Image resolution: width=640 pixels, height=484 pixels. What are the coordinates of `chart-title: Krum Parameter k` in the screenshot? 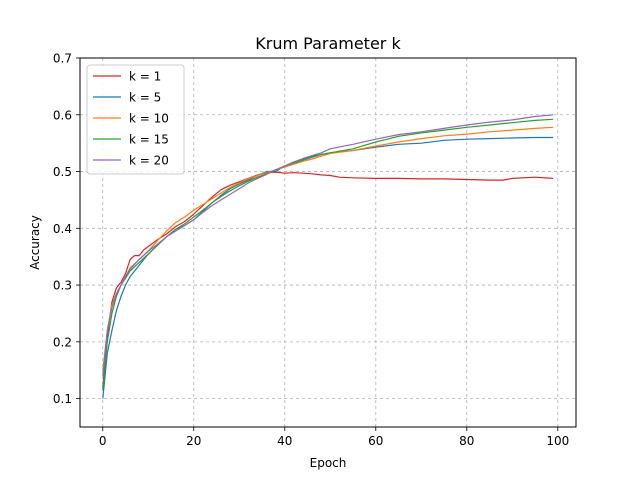 It's located at (328, 43).